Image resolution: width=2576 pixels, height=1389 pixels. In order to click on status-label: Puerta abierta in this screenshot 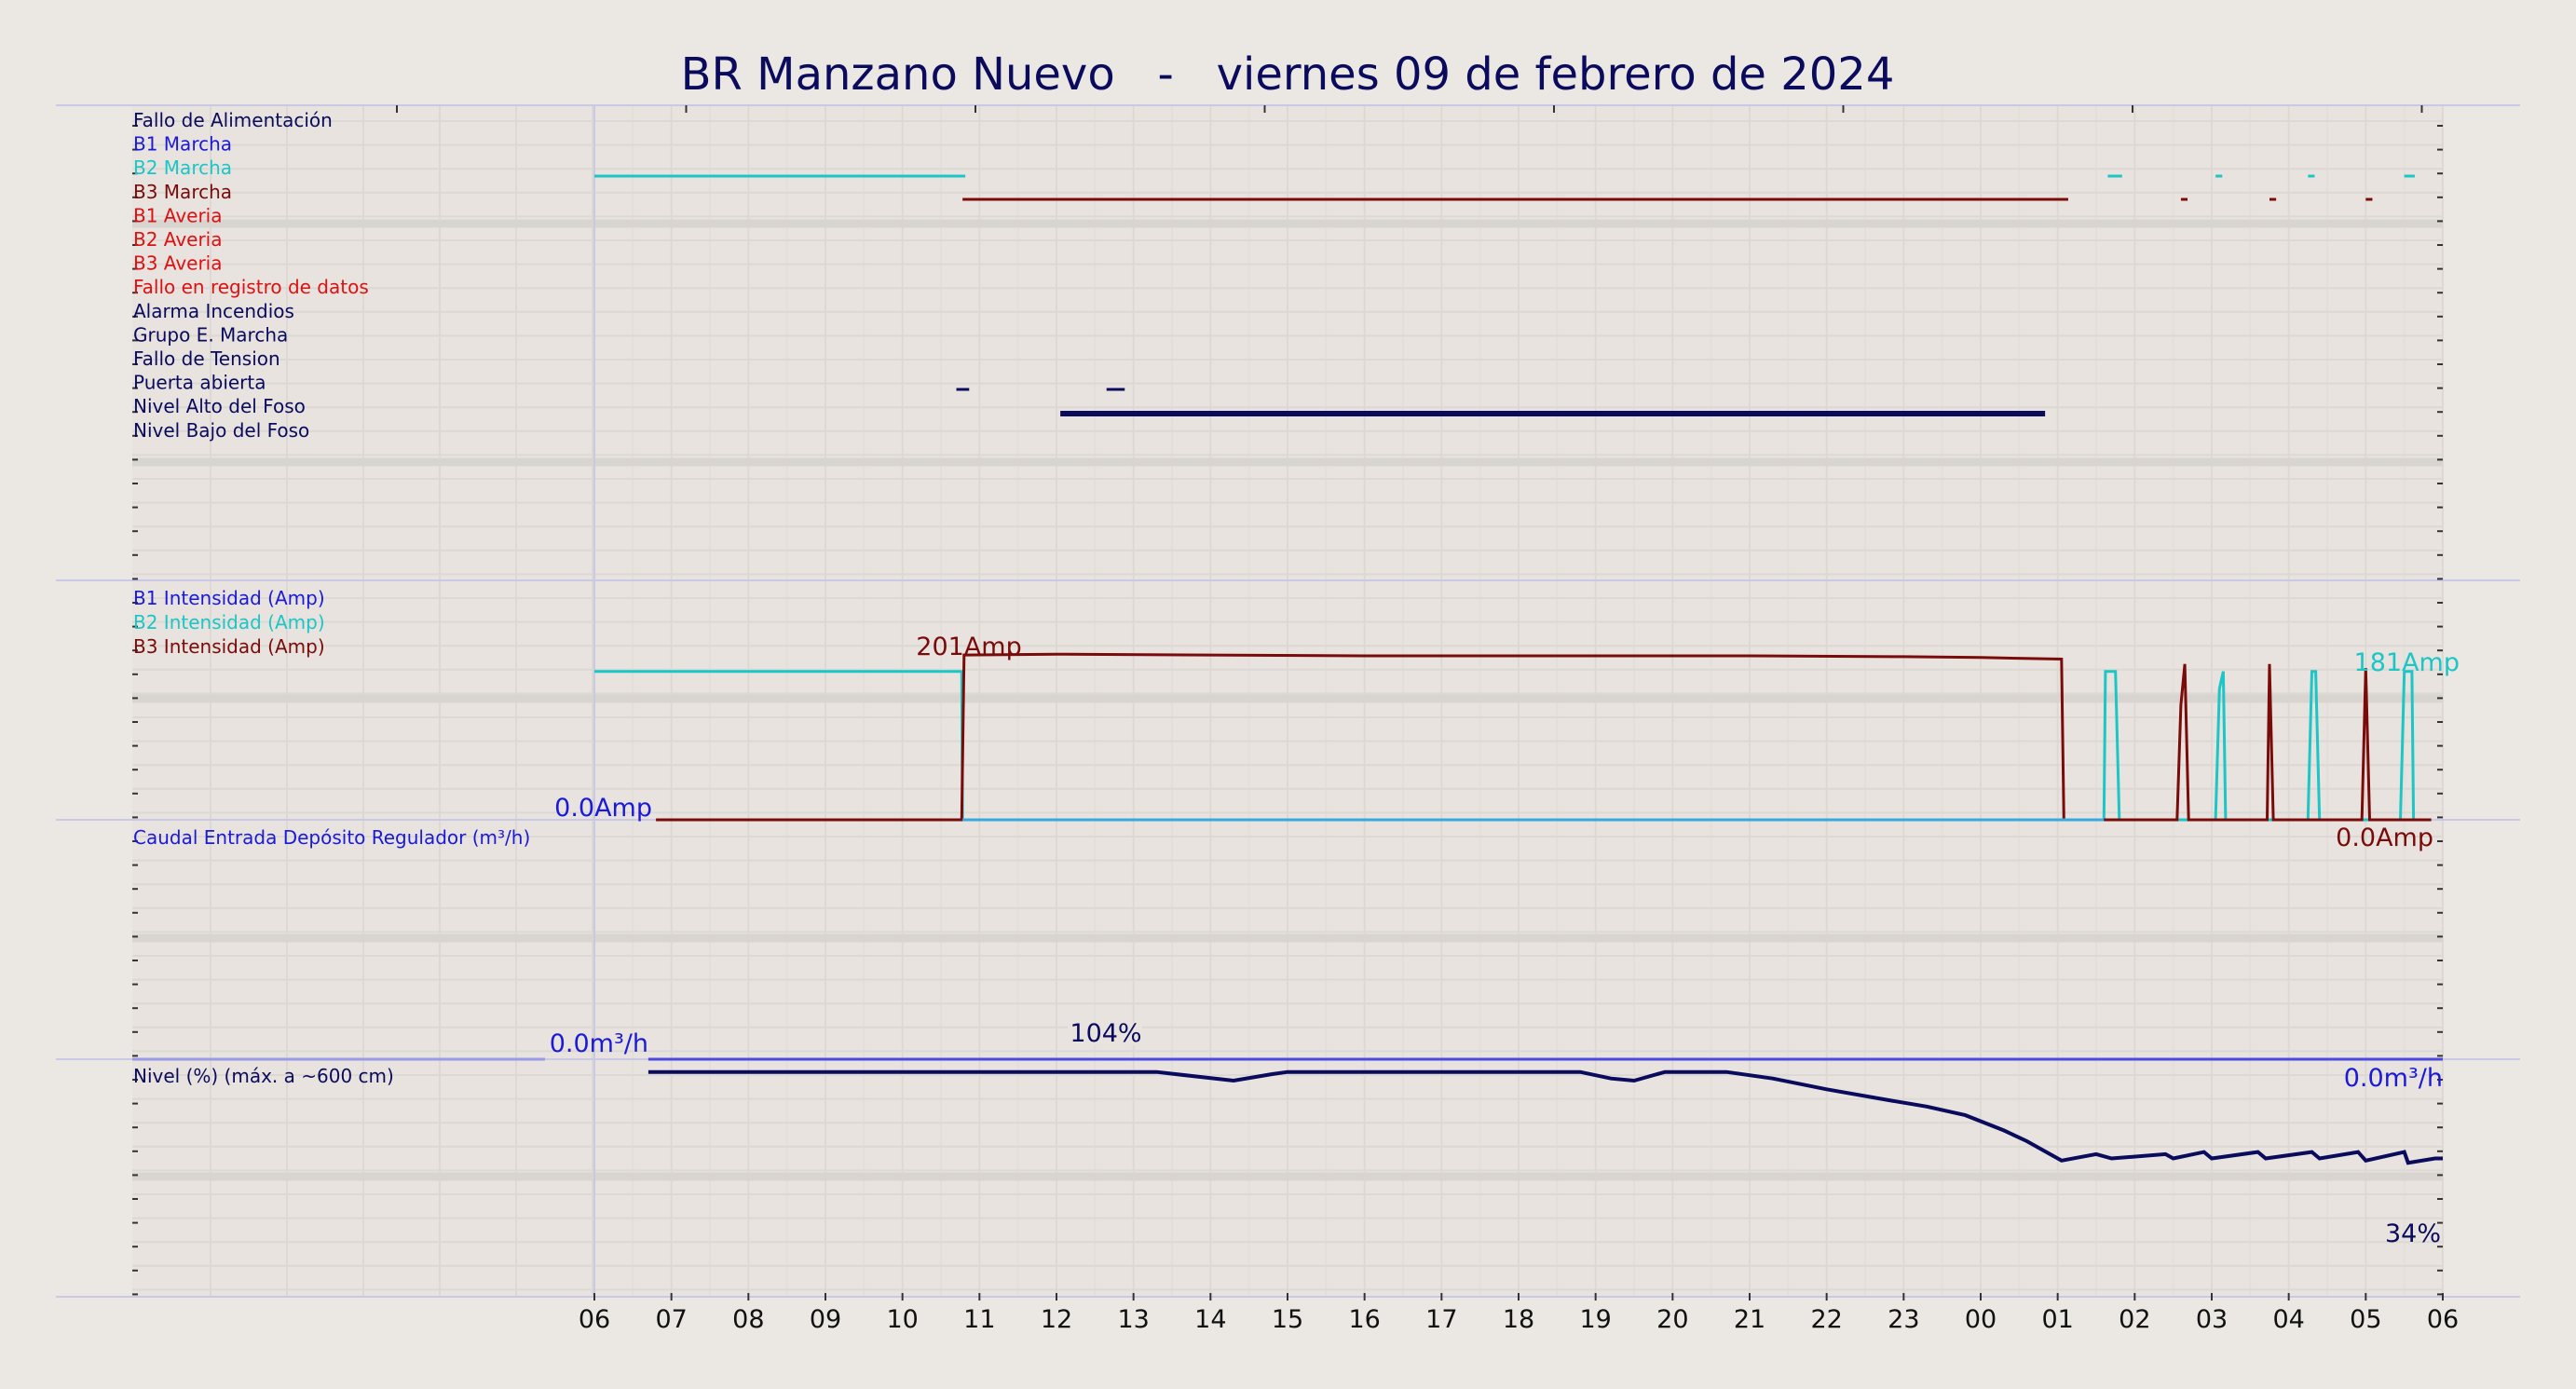, I will do `click(199, 383)`.